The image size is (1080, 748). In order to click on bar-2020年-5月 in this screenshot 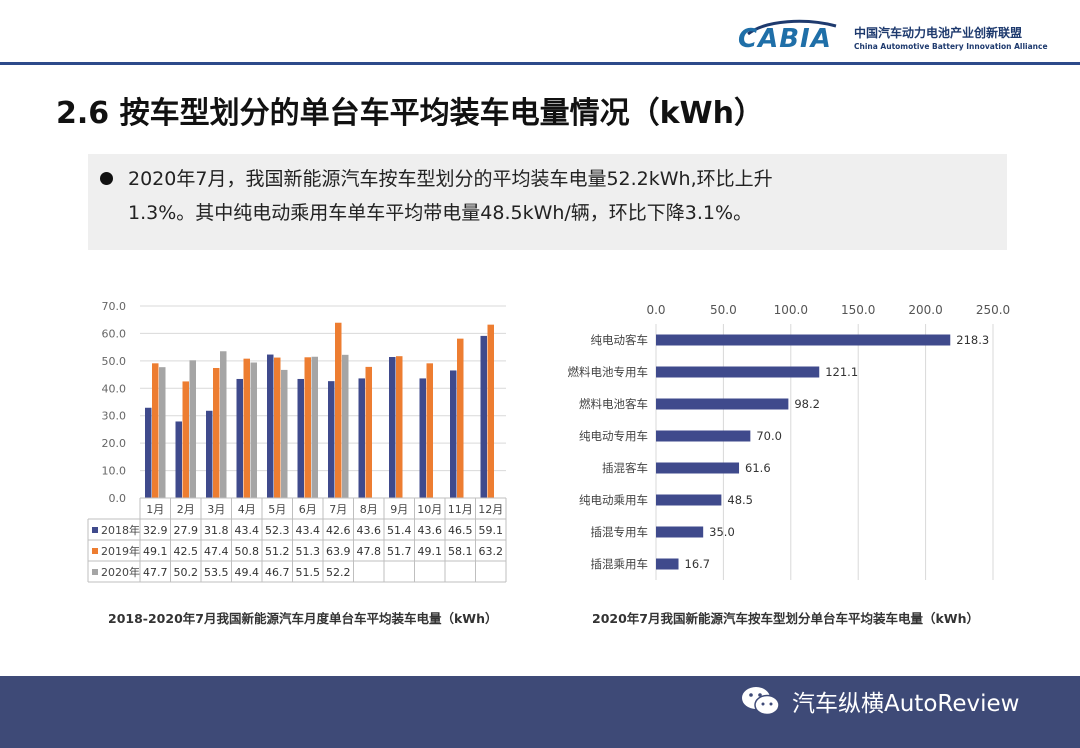, I will do `click(284, 433)`.